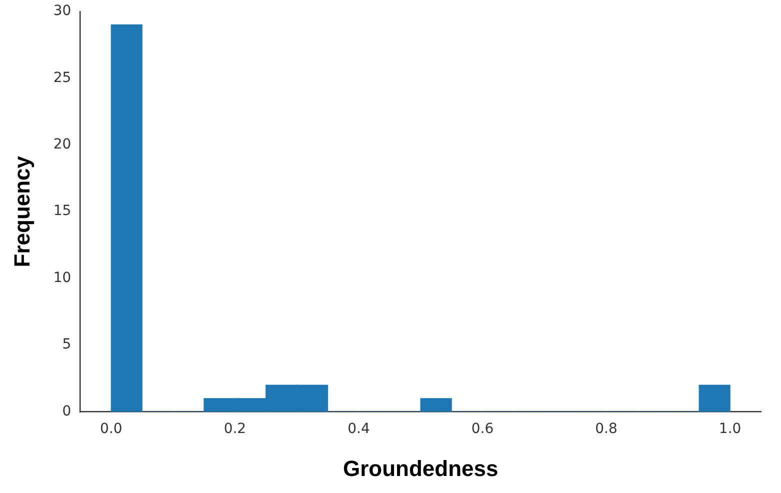 Image resolution: width=781 pixels, height=493 pixels. What do you see at coordinates (111, 428) in the screenshot?
I see `x-tick-label: 0.0` at bounding box center [111, 428].